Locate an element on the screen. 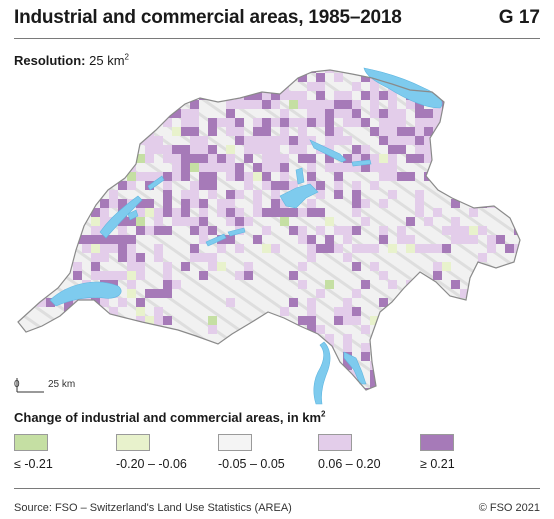  lake-biel is located at coordinates (156, 183).